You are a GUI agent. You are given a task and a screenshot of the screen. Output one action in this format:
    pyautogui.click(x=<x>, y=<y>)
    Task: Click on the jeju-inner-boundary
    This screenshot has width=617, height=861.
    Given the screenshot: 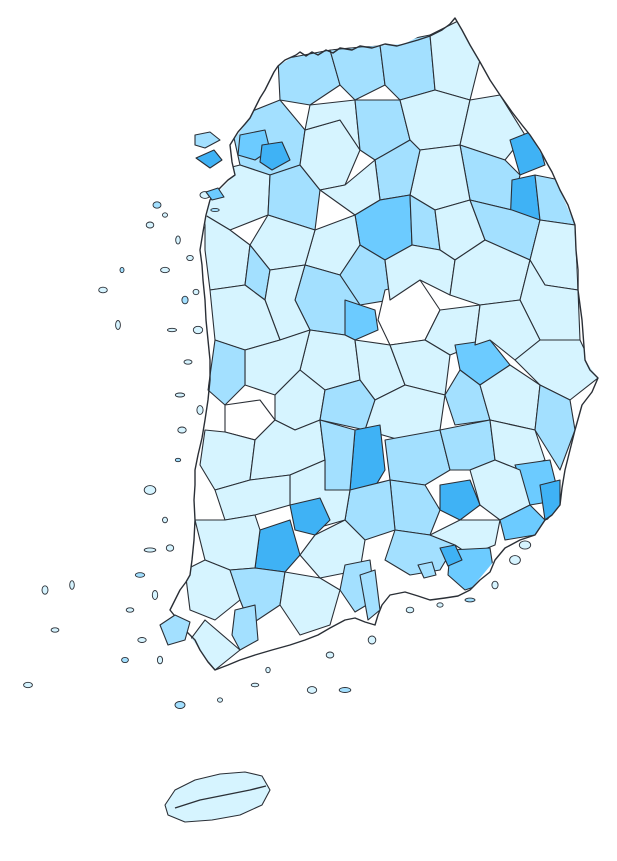 What is the action you would take?
    pyautogui.click(x=220, y=797)
    